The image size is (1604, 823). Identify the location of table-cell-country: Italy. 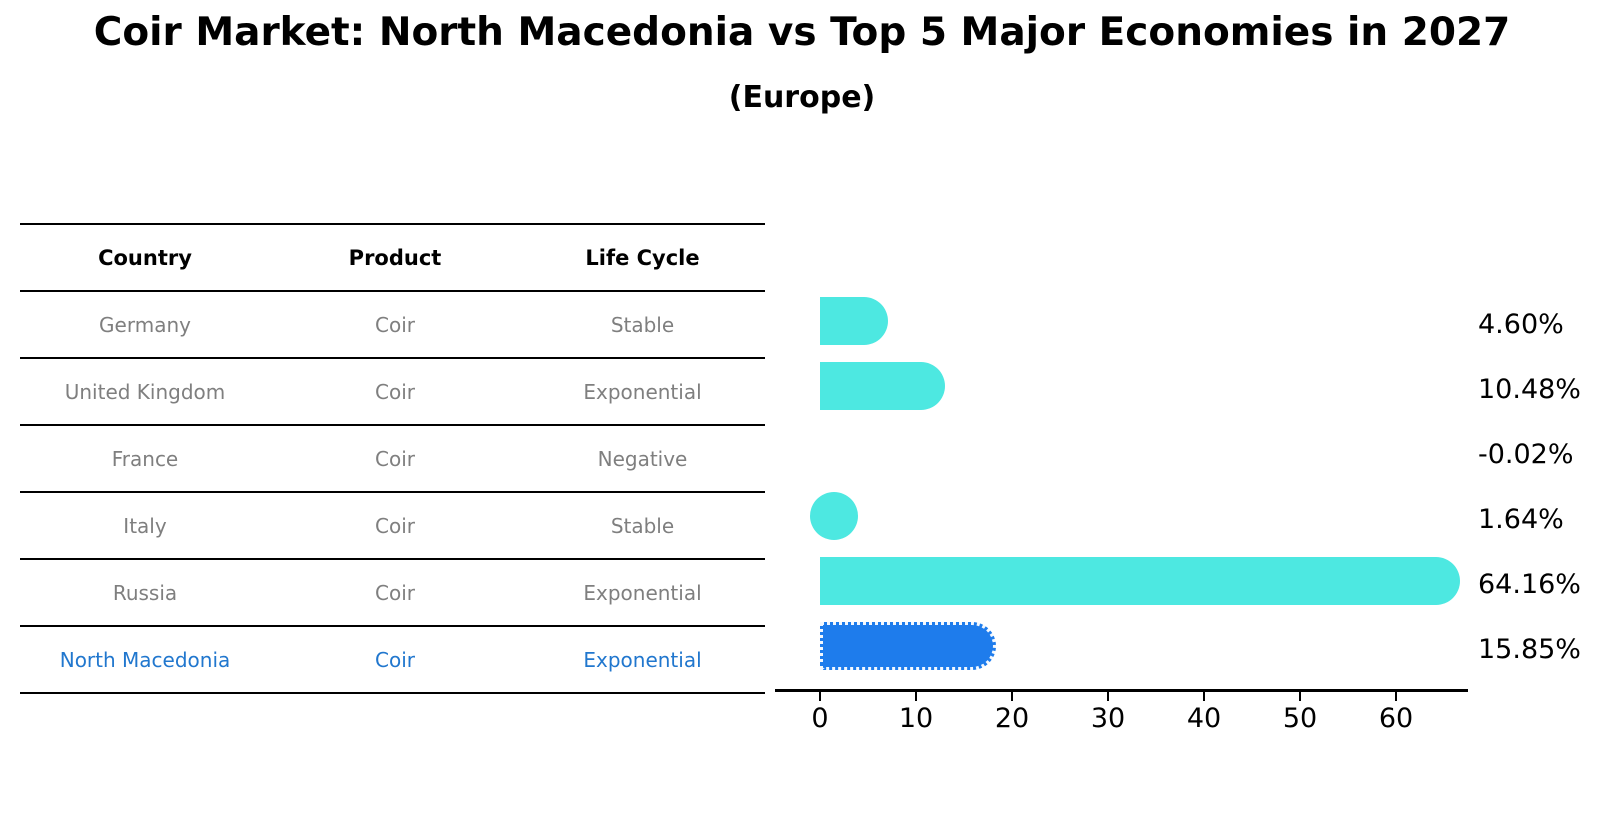
(145, 525).